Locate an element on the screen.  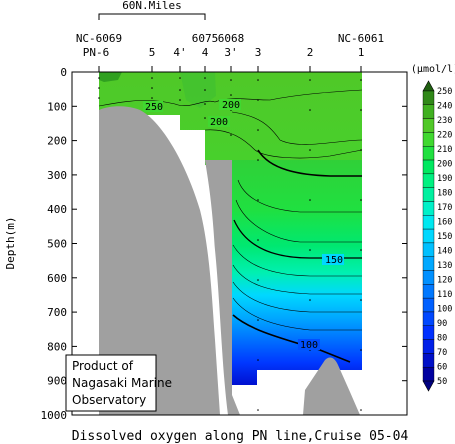
credit-box: Product of Nagasaki Marine Observatory is located at coordinates (118, 383).